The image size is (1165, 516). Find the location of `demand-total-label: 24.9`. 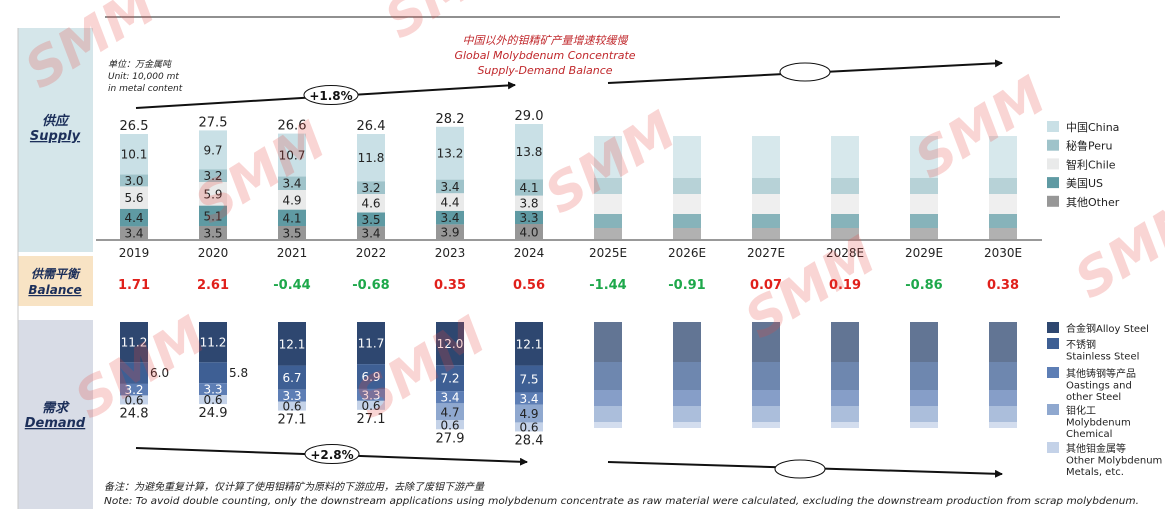

demand-total-label: 24.9 is located at coordinates (213, 413).